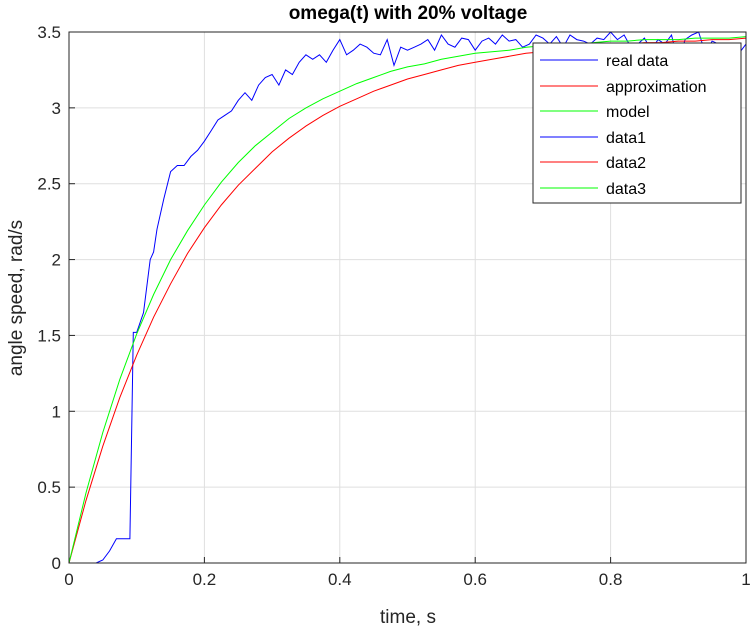 Image resolution: width=751 pixels, height=629 pixels. I want to click on legend-label-model: model, so click(628, 112).